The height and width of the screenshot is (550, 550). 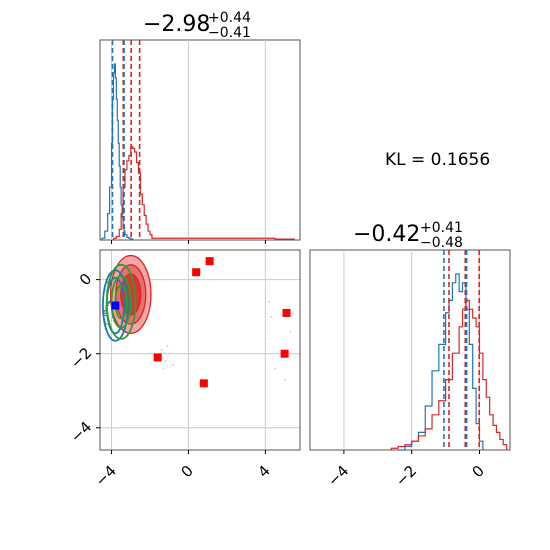 I want to click on title-top-main: −2.98, so click(x=176, y=24).